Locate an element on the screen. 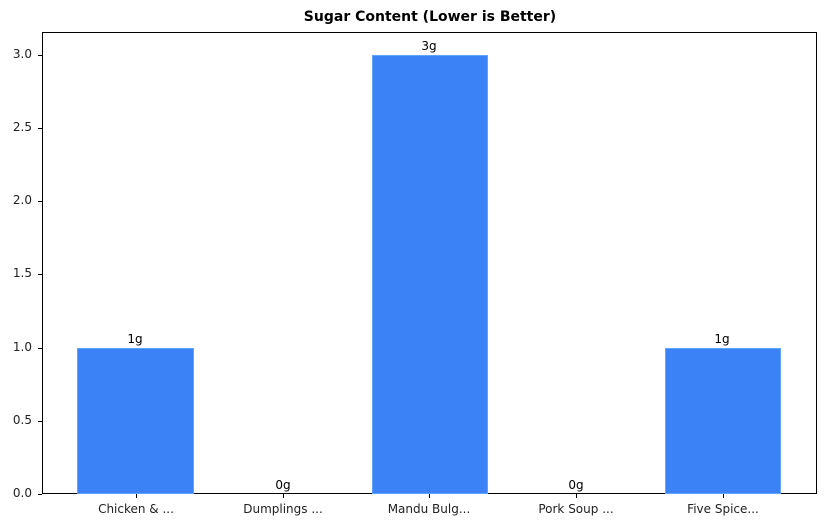 The height and width of the screenshot is (528, 826). y-tick-label: 2.0 is located at coordinates (22, 200).